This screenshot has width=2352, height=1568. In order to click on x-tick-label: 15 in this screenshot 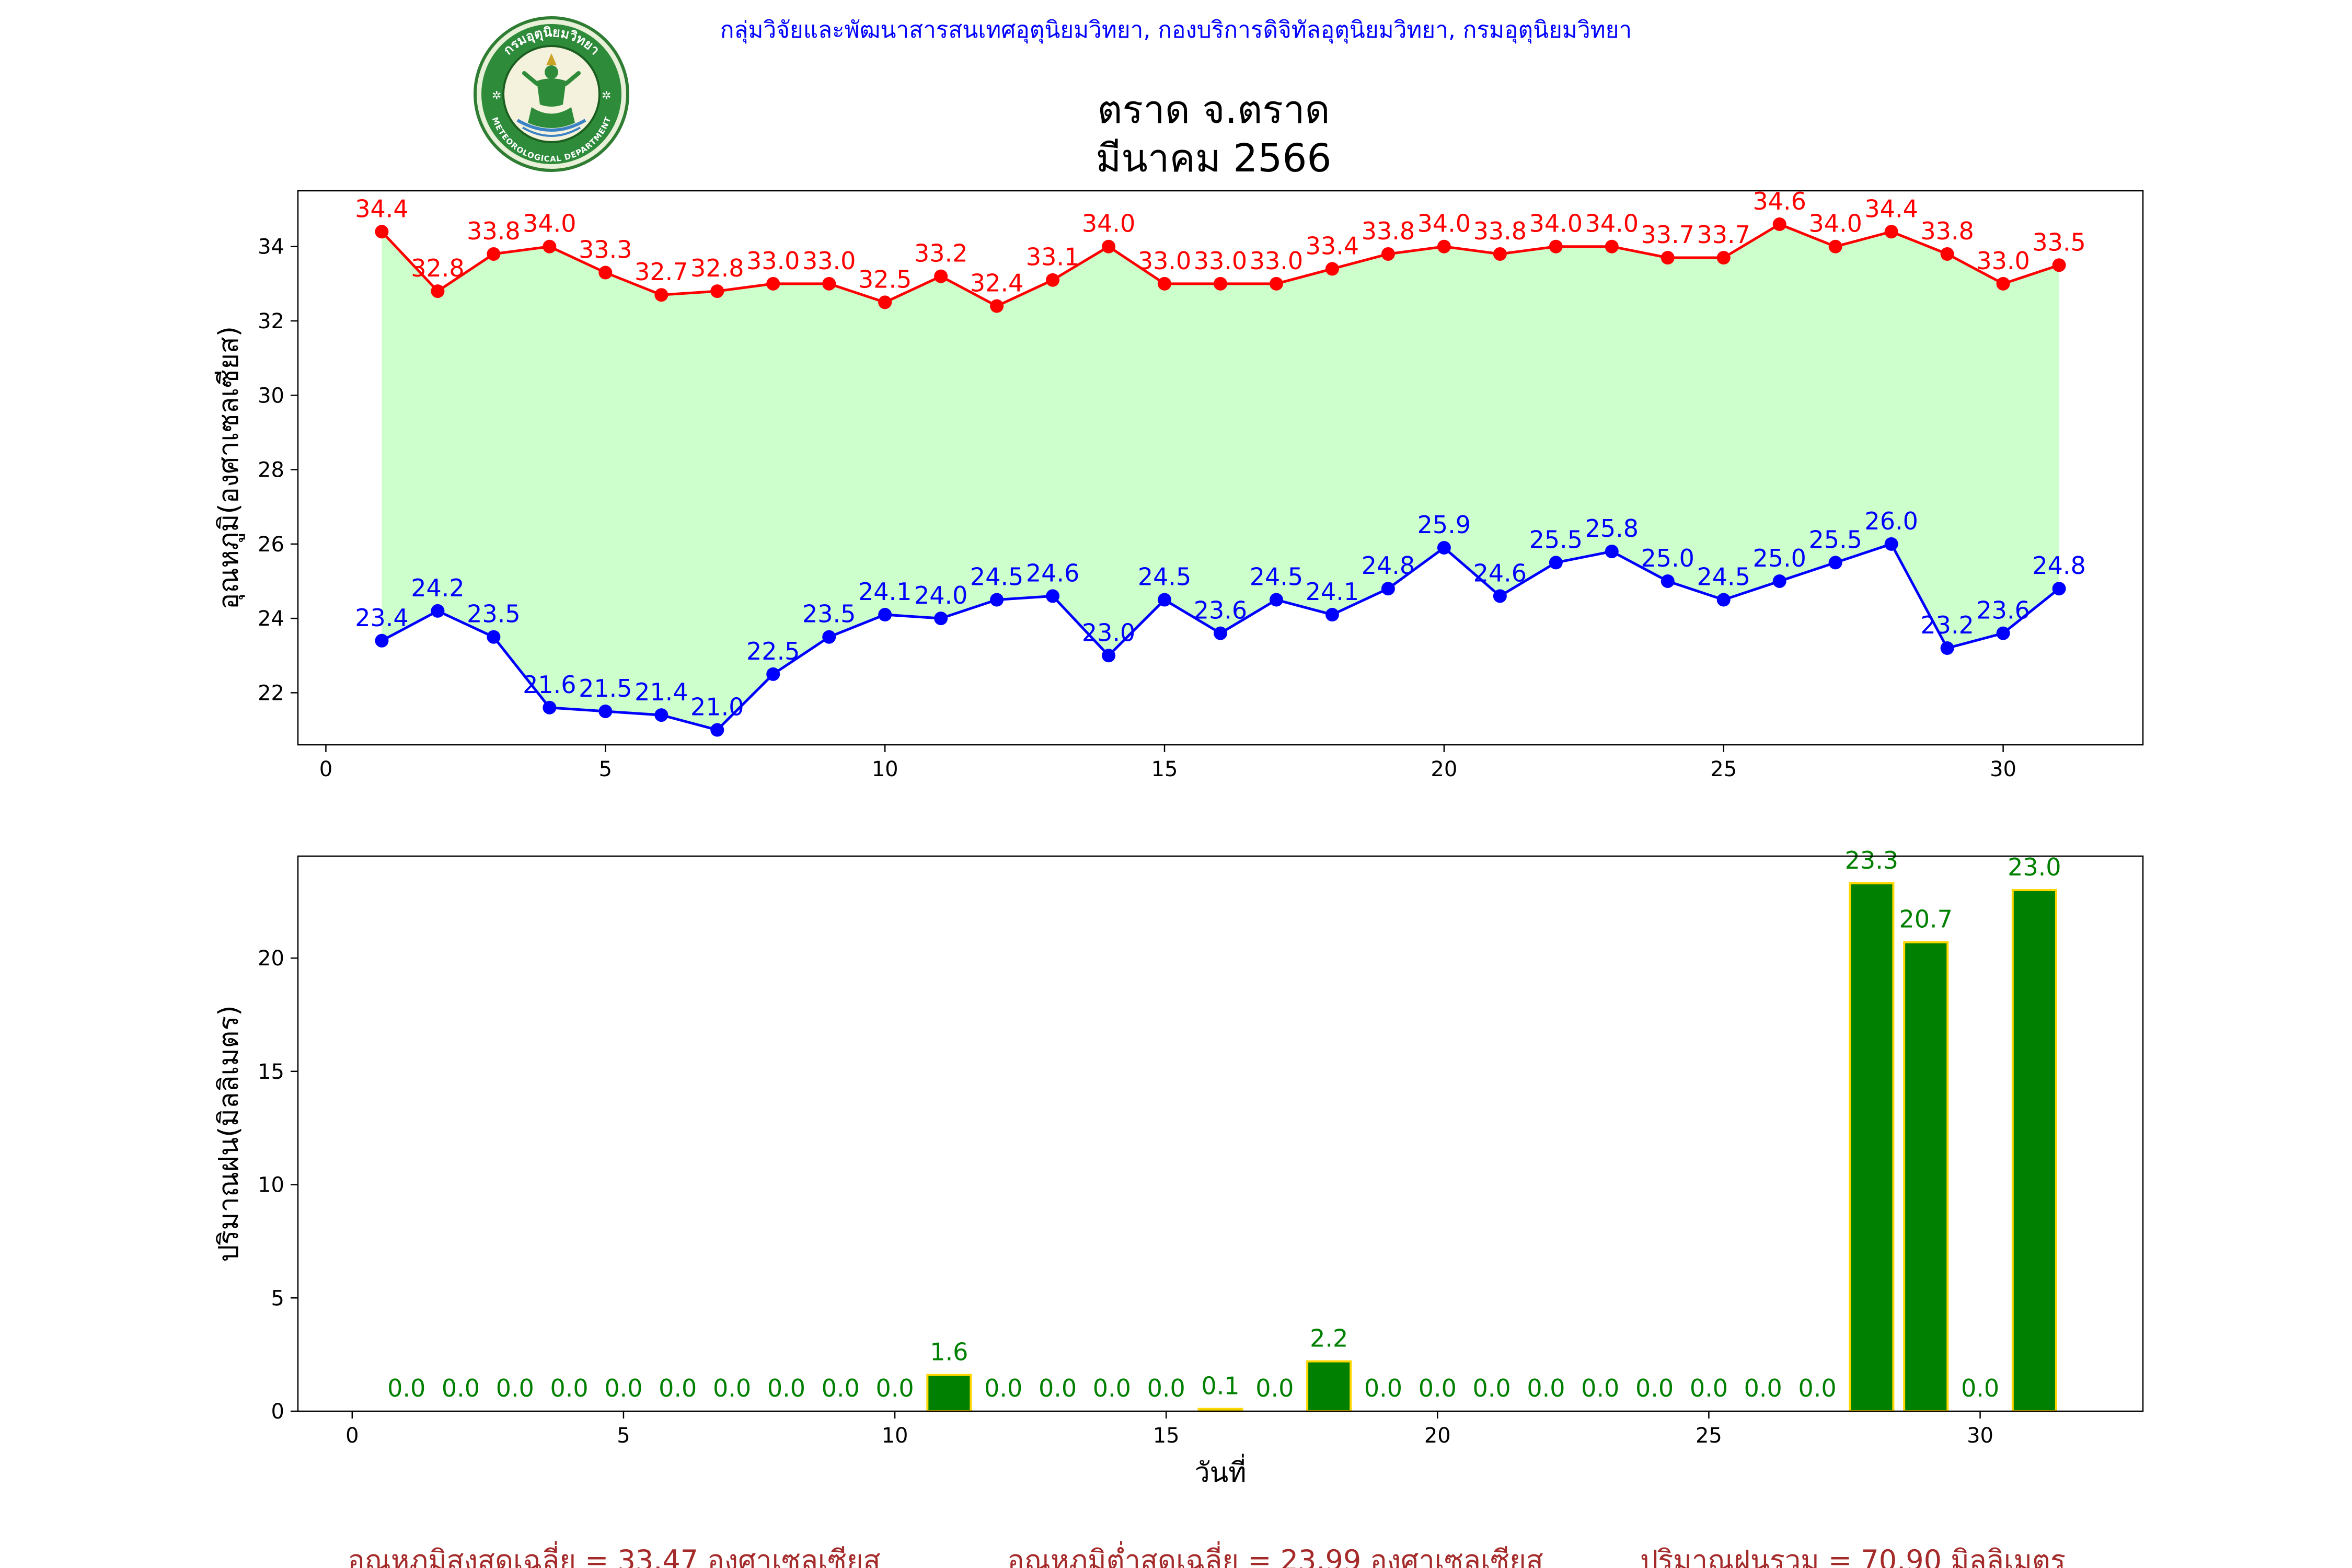, I will do `click(1166, 1436)`.